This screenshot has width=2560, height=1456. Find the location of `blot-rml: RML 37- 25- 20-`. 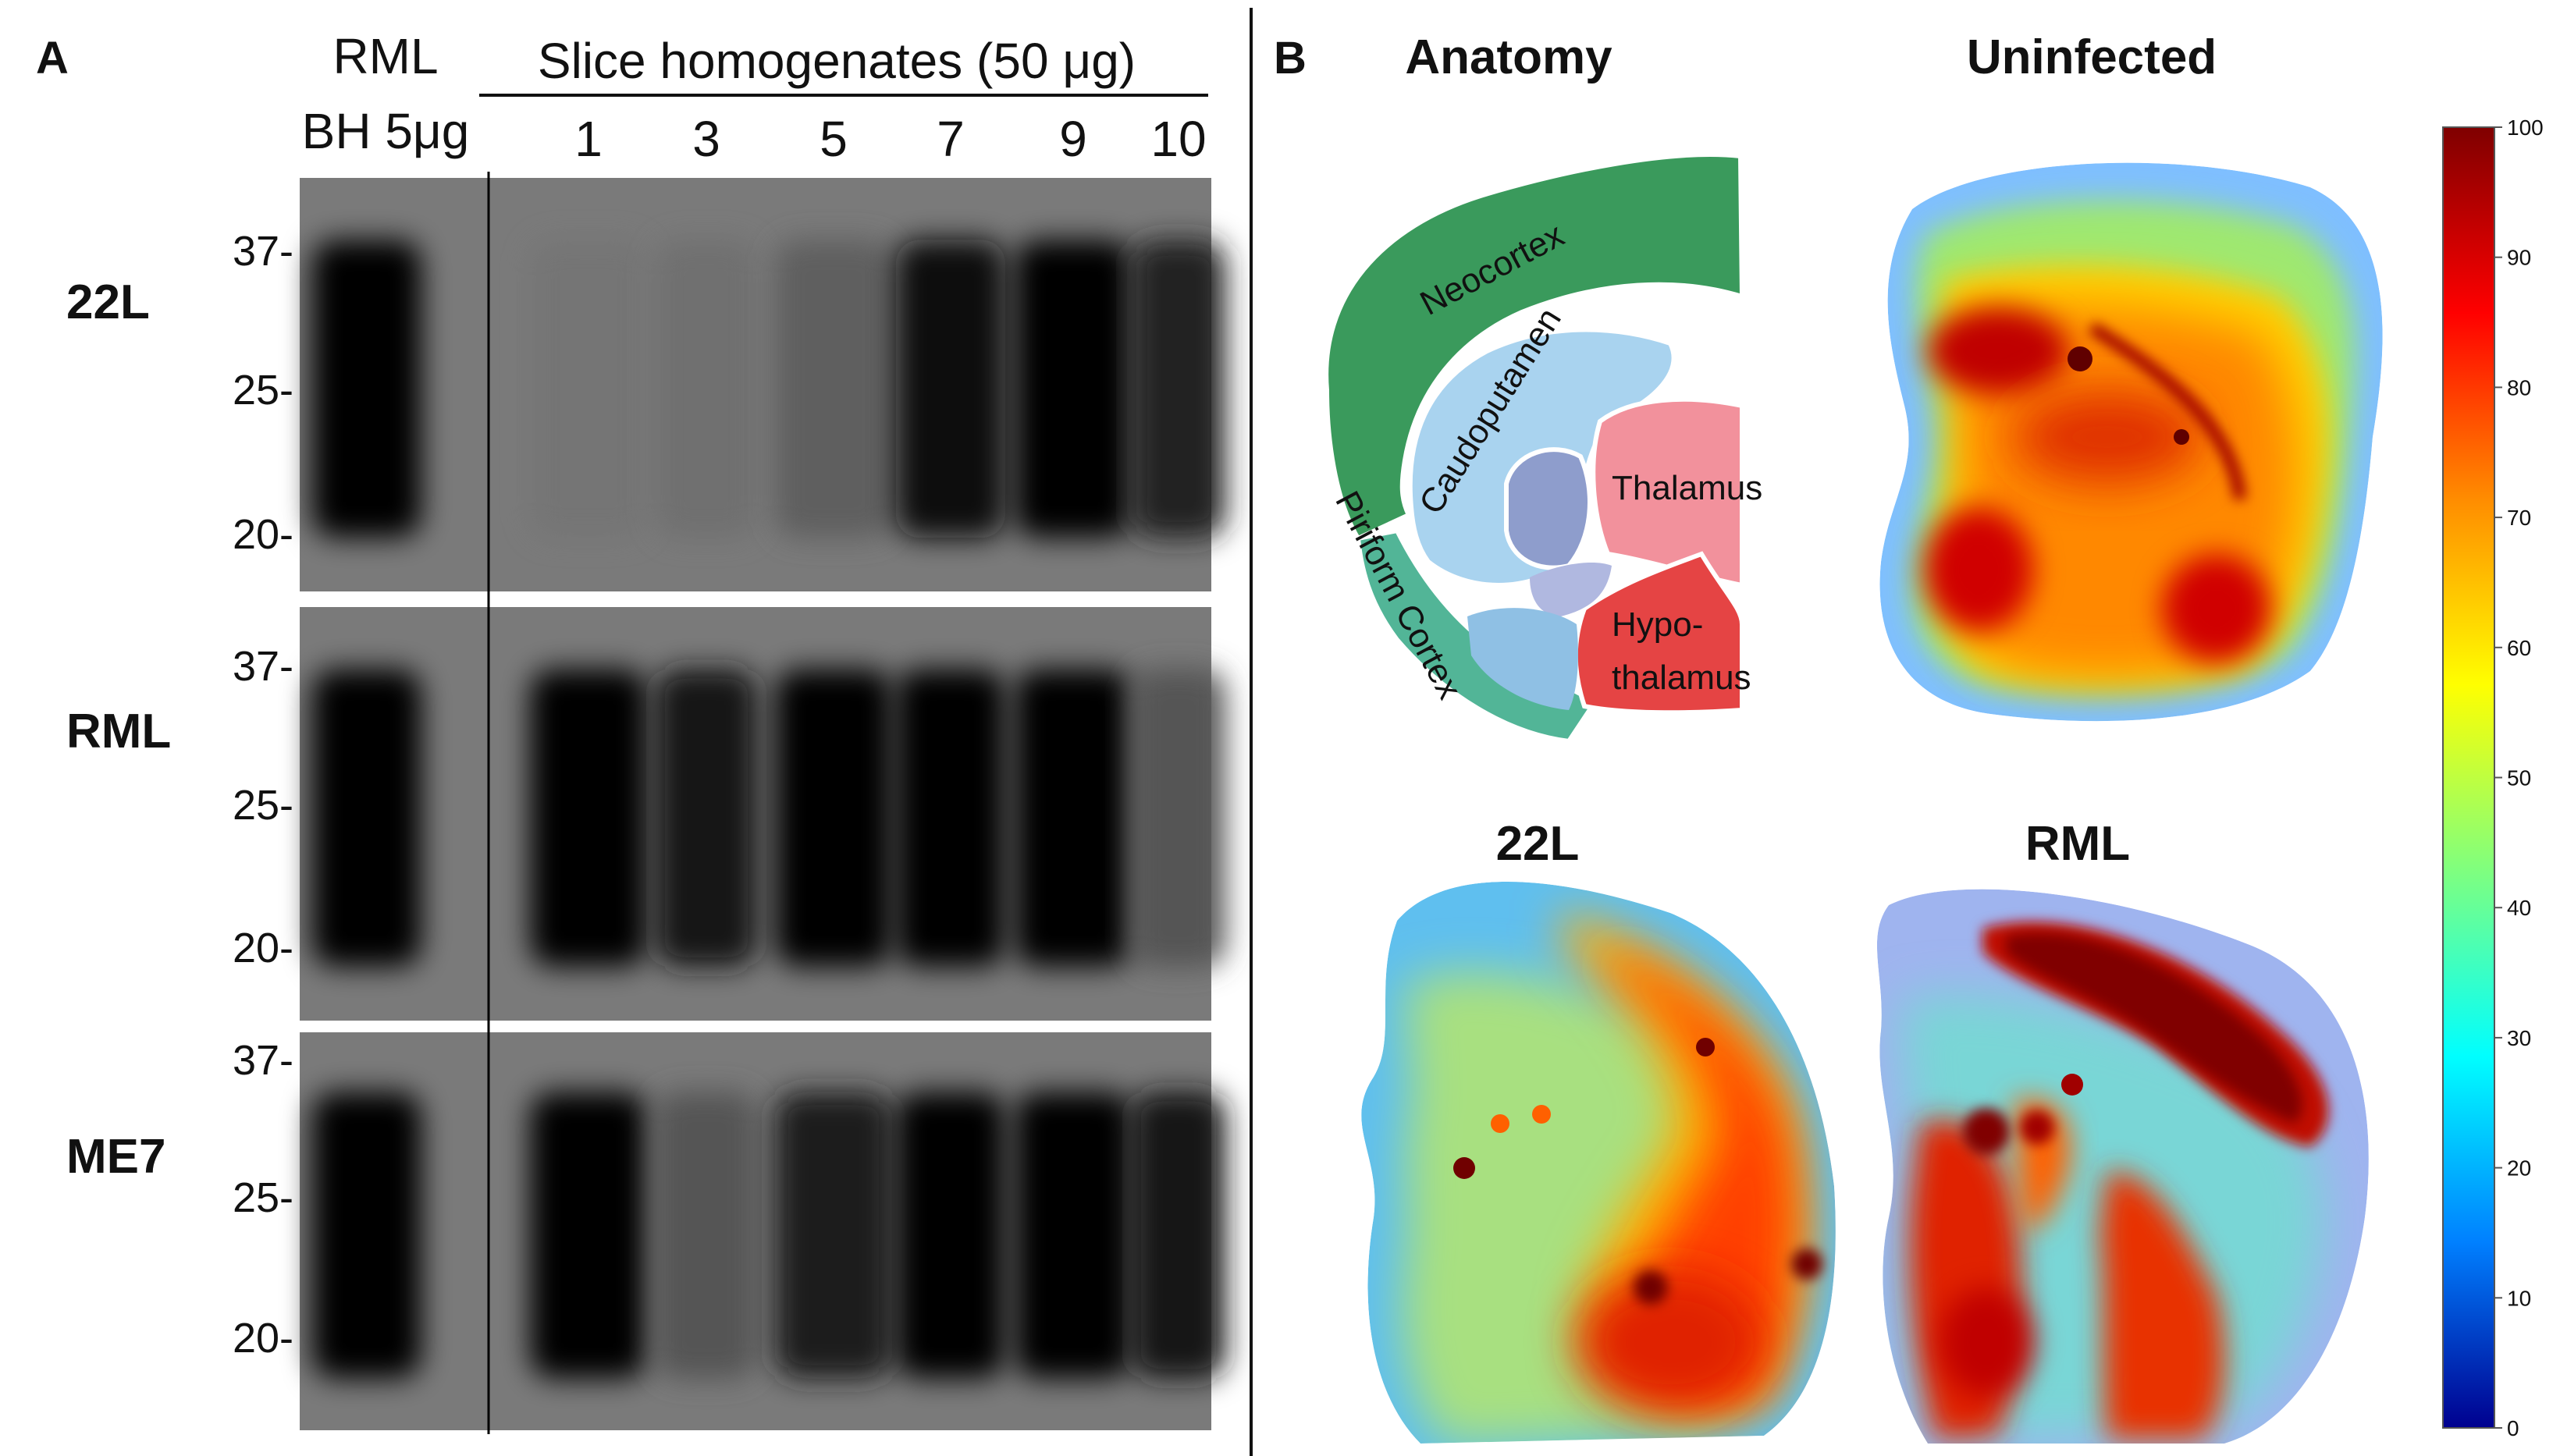

blot-rml: RML 37- 25- 20- is located at coordinates (645, 814).